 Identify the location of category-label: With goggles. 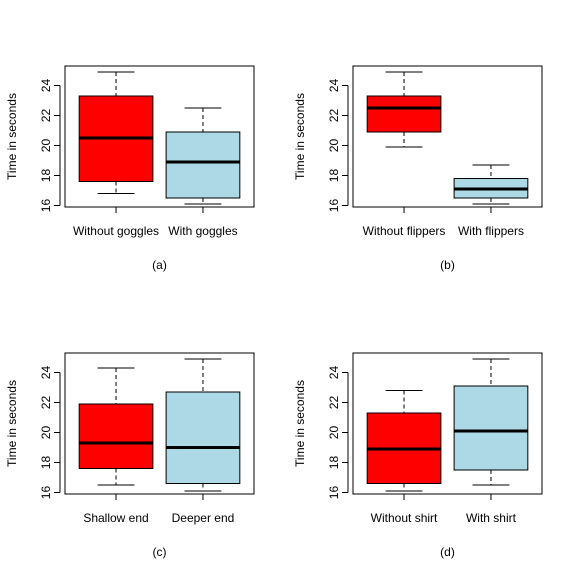
(202, 231).